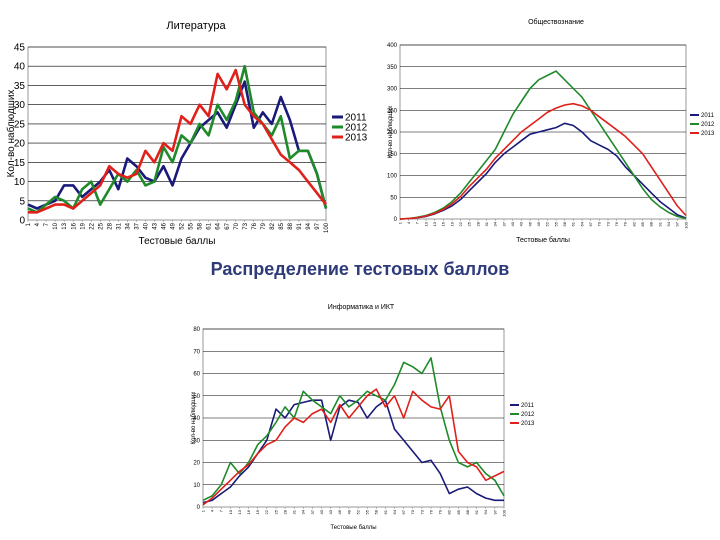 The height and width of the screenshot is (540, 720). What do you see at coordinates (228, 225) in the screenshot?
I see `x-tick-label: 67` at bounding box center [228, 225].